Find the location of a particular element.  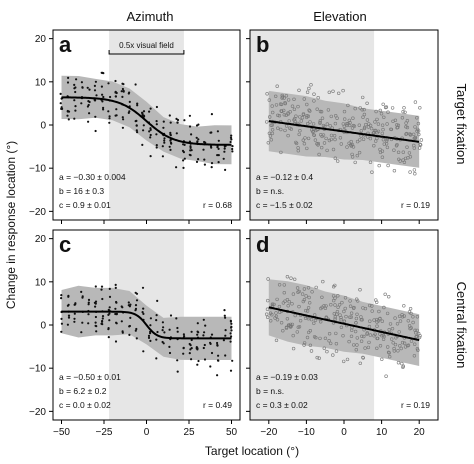

y-tick-label: 0 is located at coordinates (43, 126).